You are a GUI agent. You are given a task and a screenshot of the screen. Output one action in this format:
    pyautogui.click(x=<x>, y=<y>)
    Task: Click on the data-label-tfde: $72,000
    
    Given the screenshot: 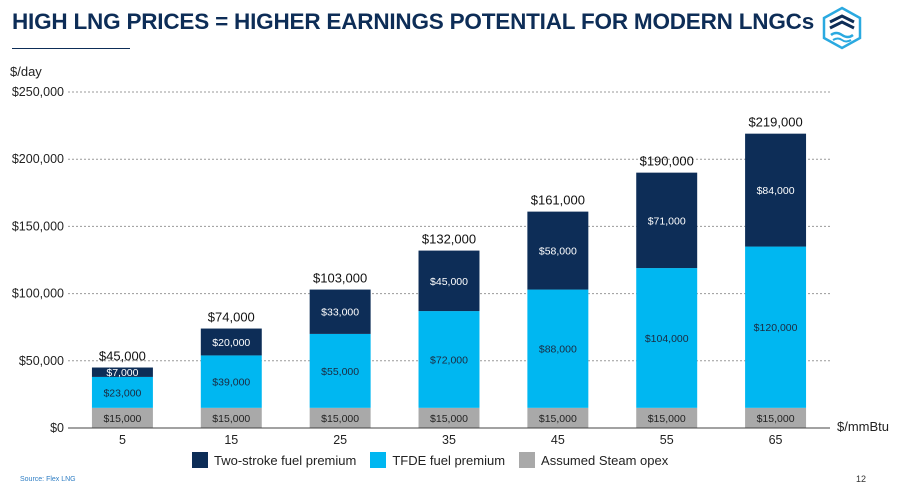 What is the action you would take?
    pyautogui.click(x=449, y=360)
    